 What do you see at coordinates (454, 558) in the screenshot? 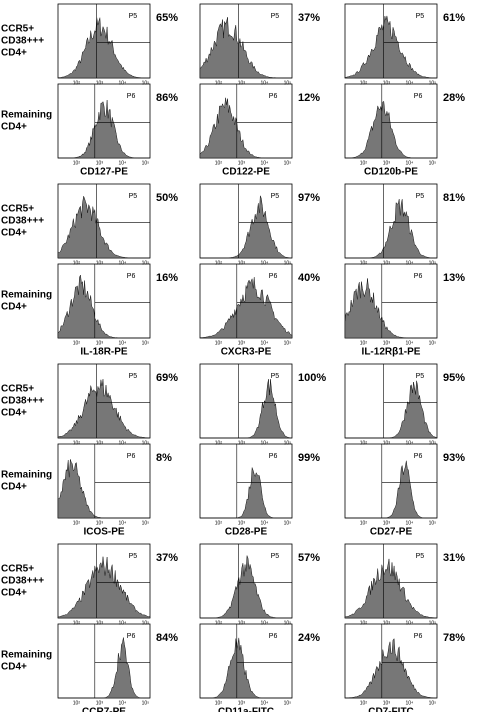
I see `percent-label: 31%` at bounding box center [454, 558].